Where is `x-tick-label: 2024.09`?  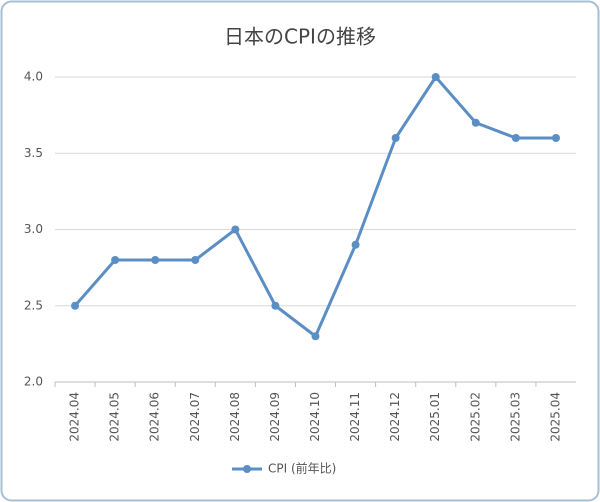
x-tick-label: 2024.09 is located at coordinates (275, 417).